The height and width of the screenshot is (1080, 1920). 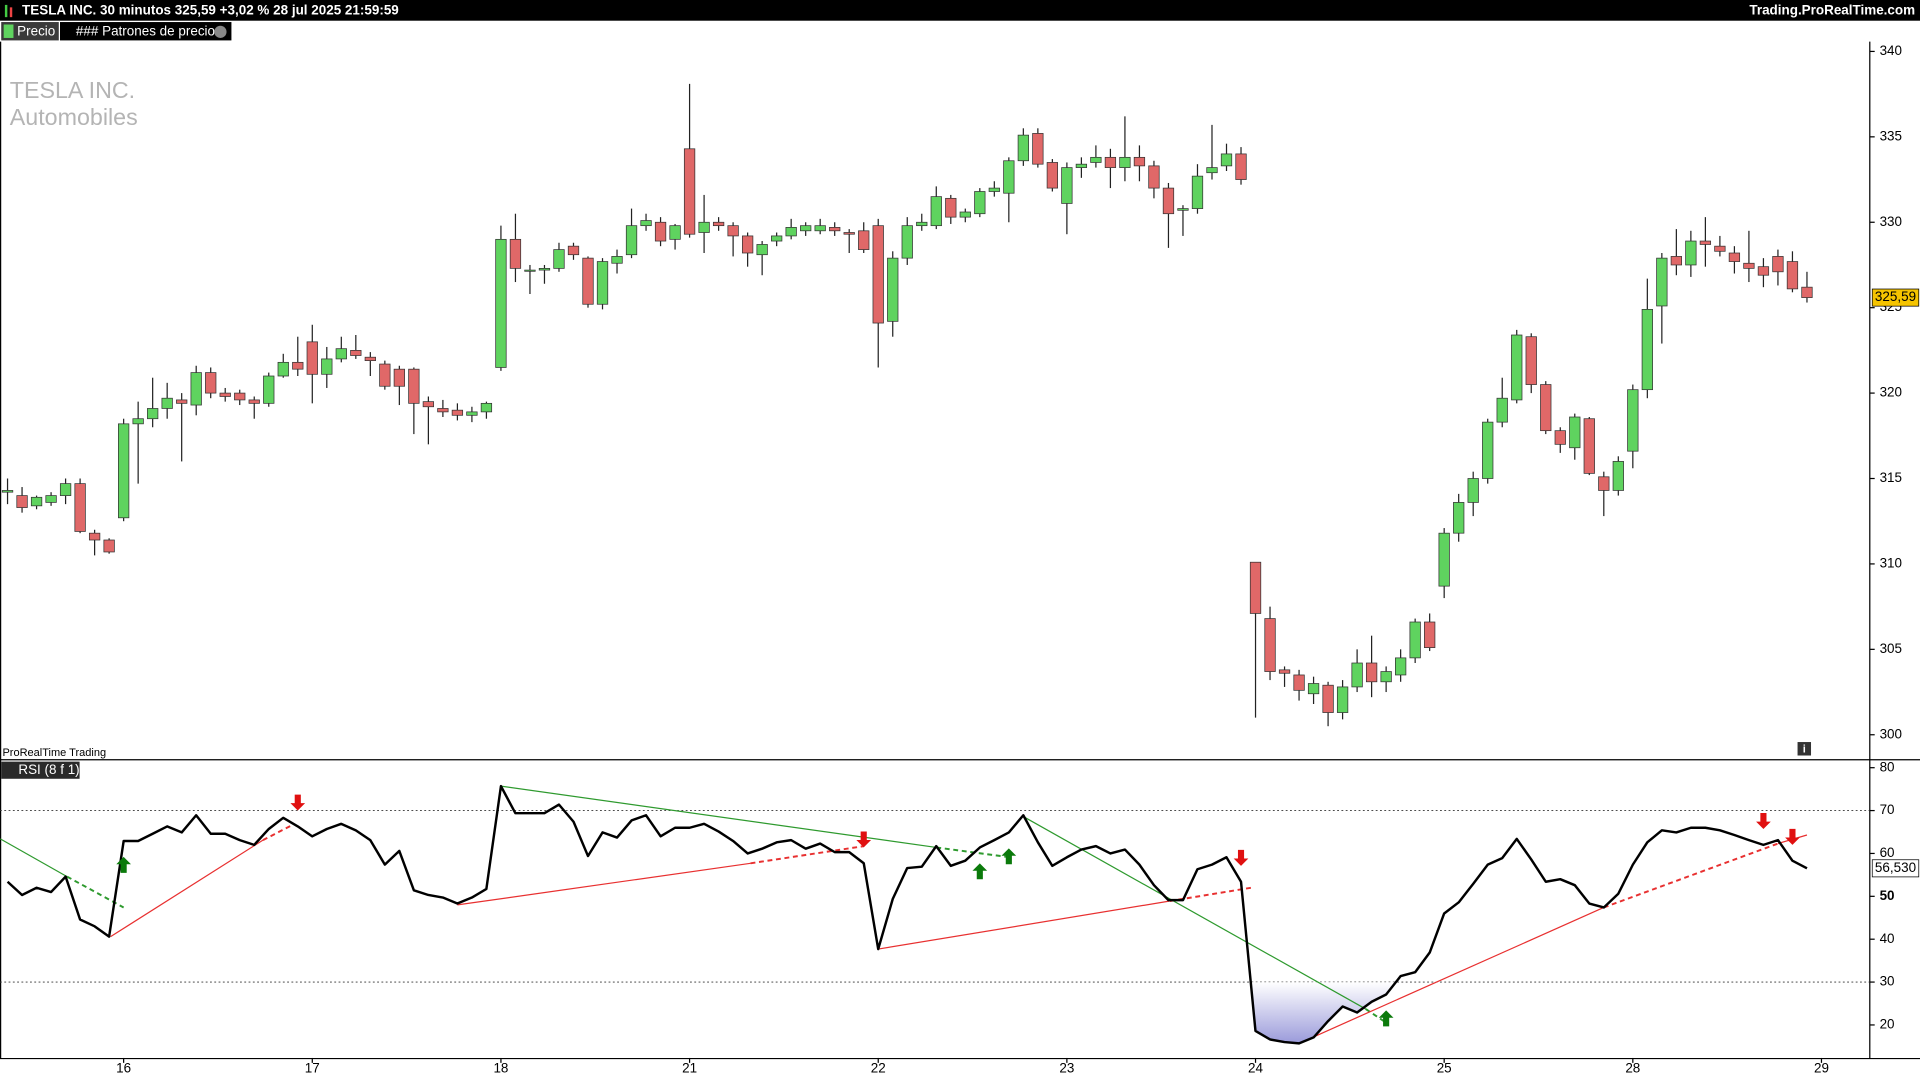 I want to click on last-value-label: 325,59, so click(x=1895, y=296).